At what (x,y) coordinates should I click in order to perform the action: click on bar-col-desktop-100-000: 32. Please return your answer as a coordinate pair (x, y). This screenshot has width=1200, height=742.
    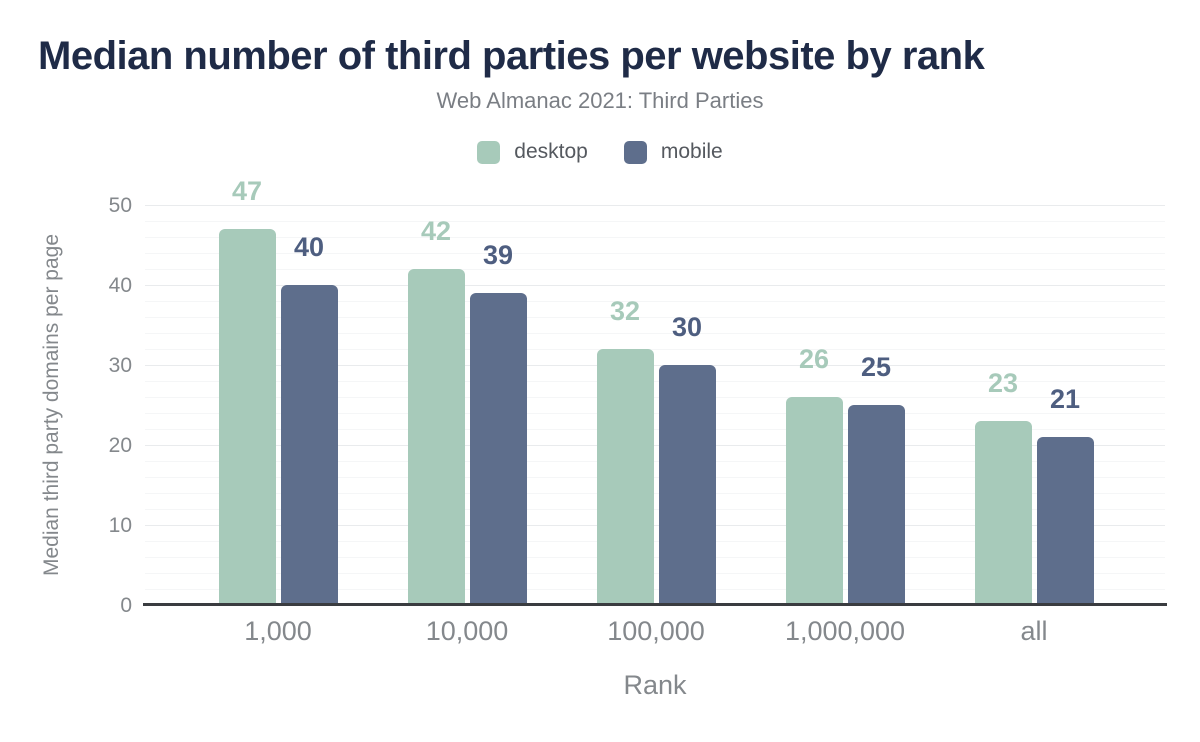
    Looking at the image, I should click on (625, 450).